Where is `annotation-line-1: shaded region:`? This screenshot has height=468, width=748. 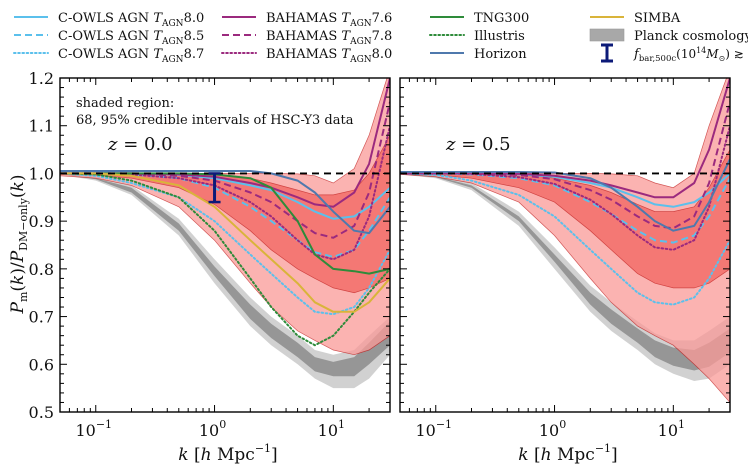 annotation-line-1: shaded region: is located at coordinates (125, 103).